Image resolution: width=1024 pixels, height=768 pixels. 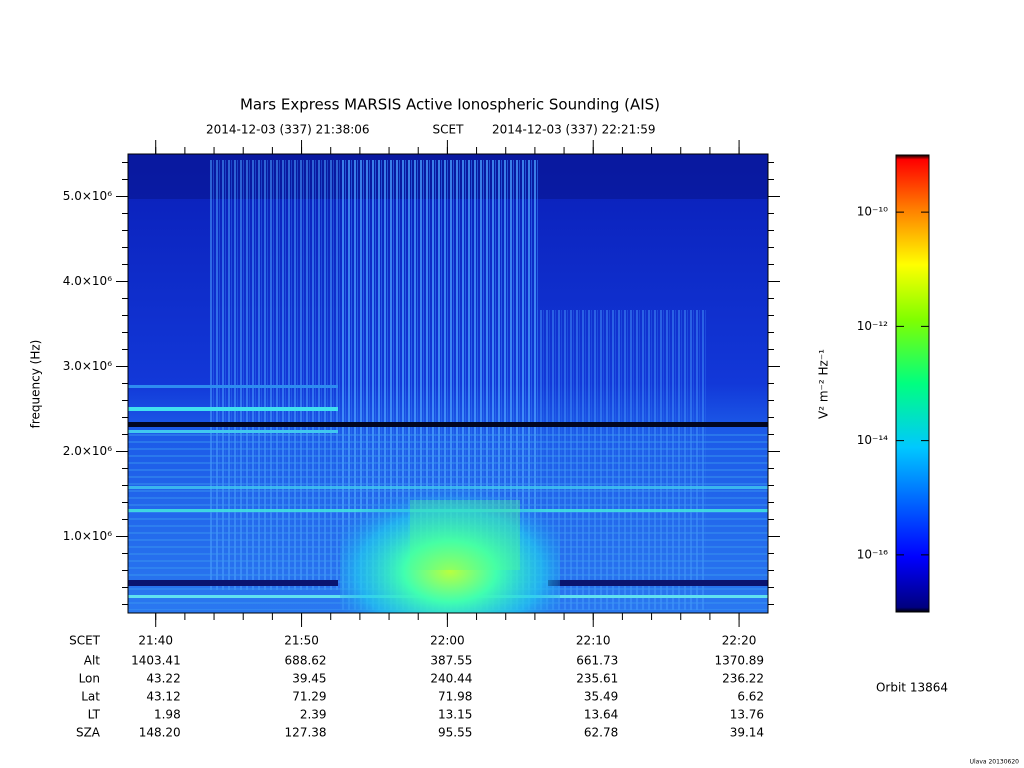 What do you see at coordinates (160, 733) in the screenshot?
I see `ephemeris-value: 148.20` at bounding box center [160, 733].